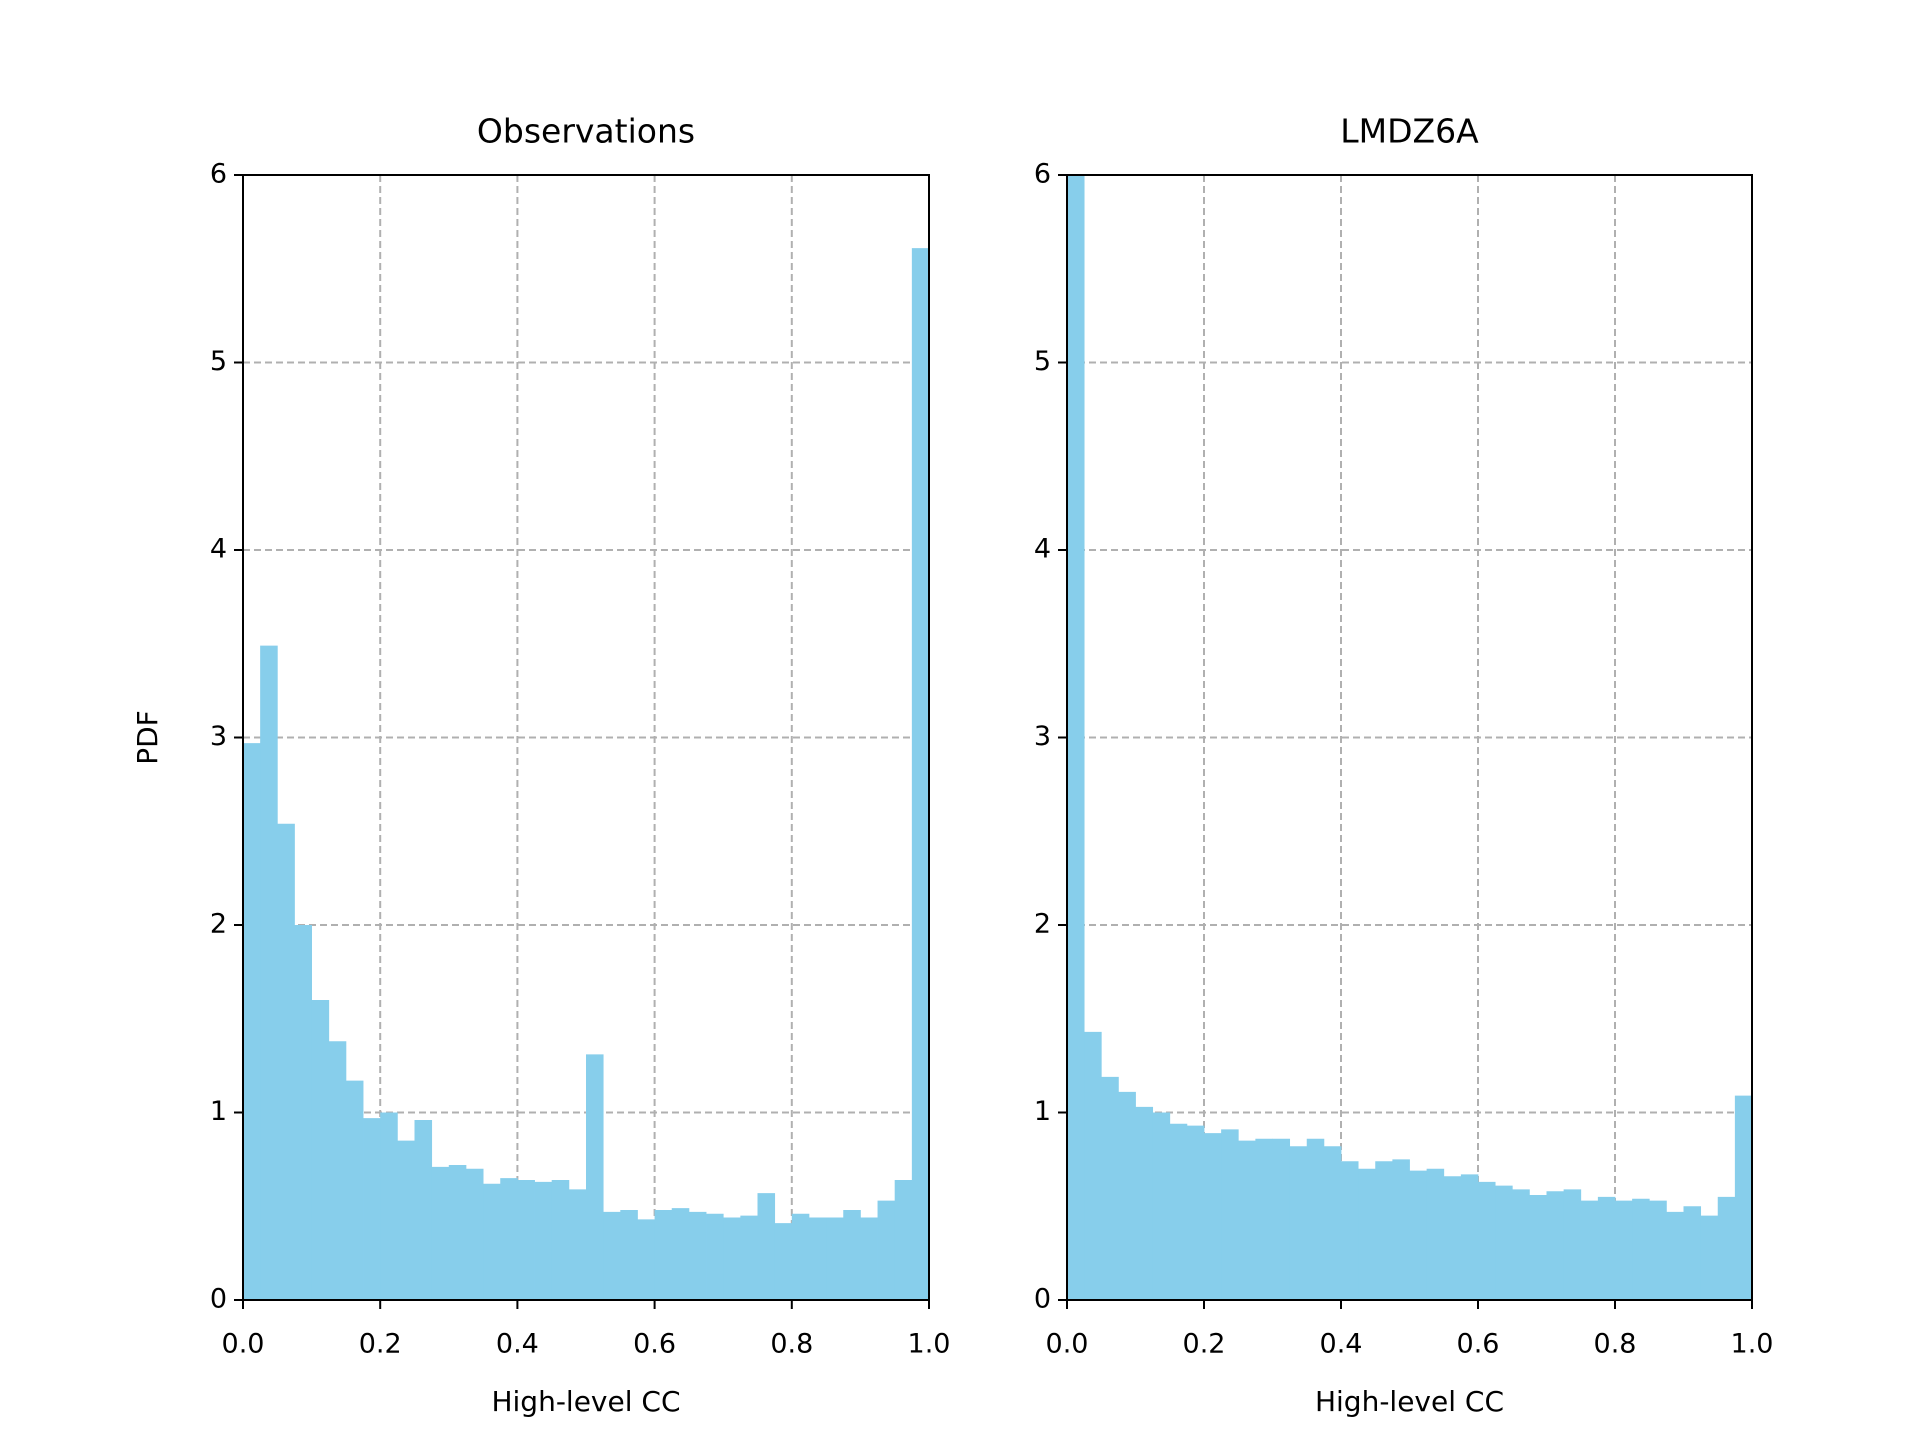 This screenshot has height=1440, width=1920. I want to click on x-axis-label: High-level CC, so click(1409, 1401).